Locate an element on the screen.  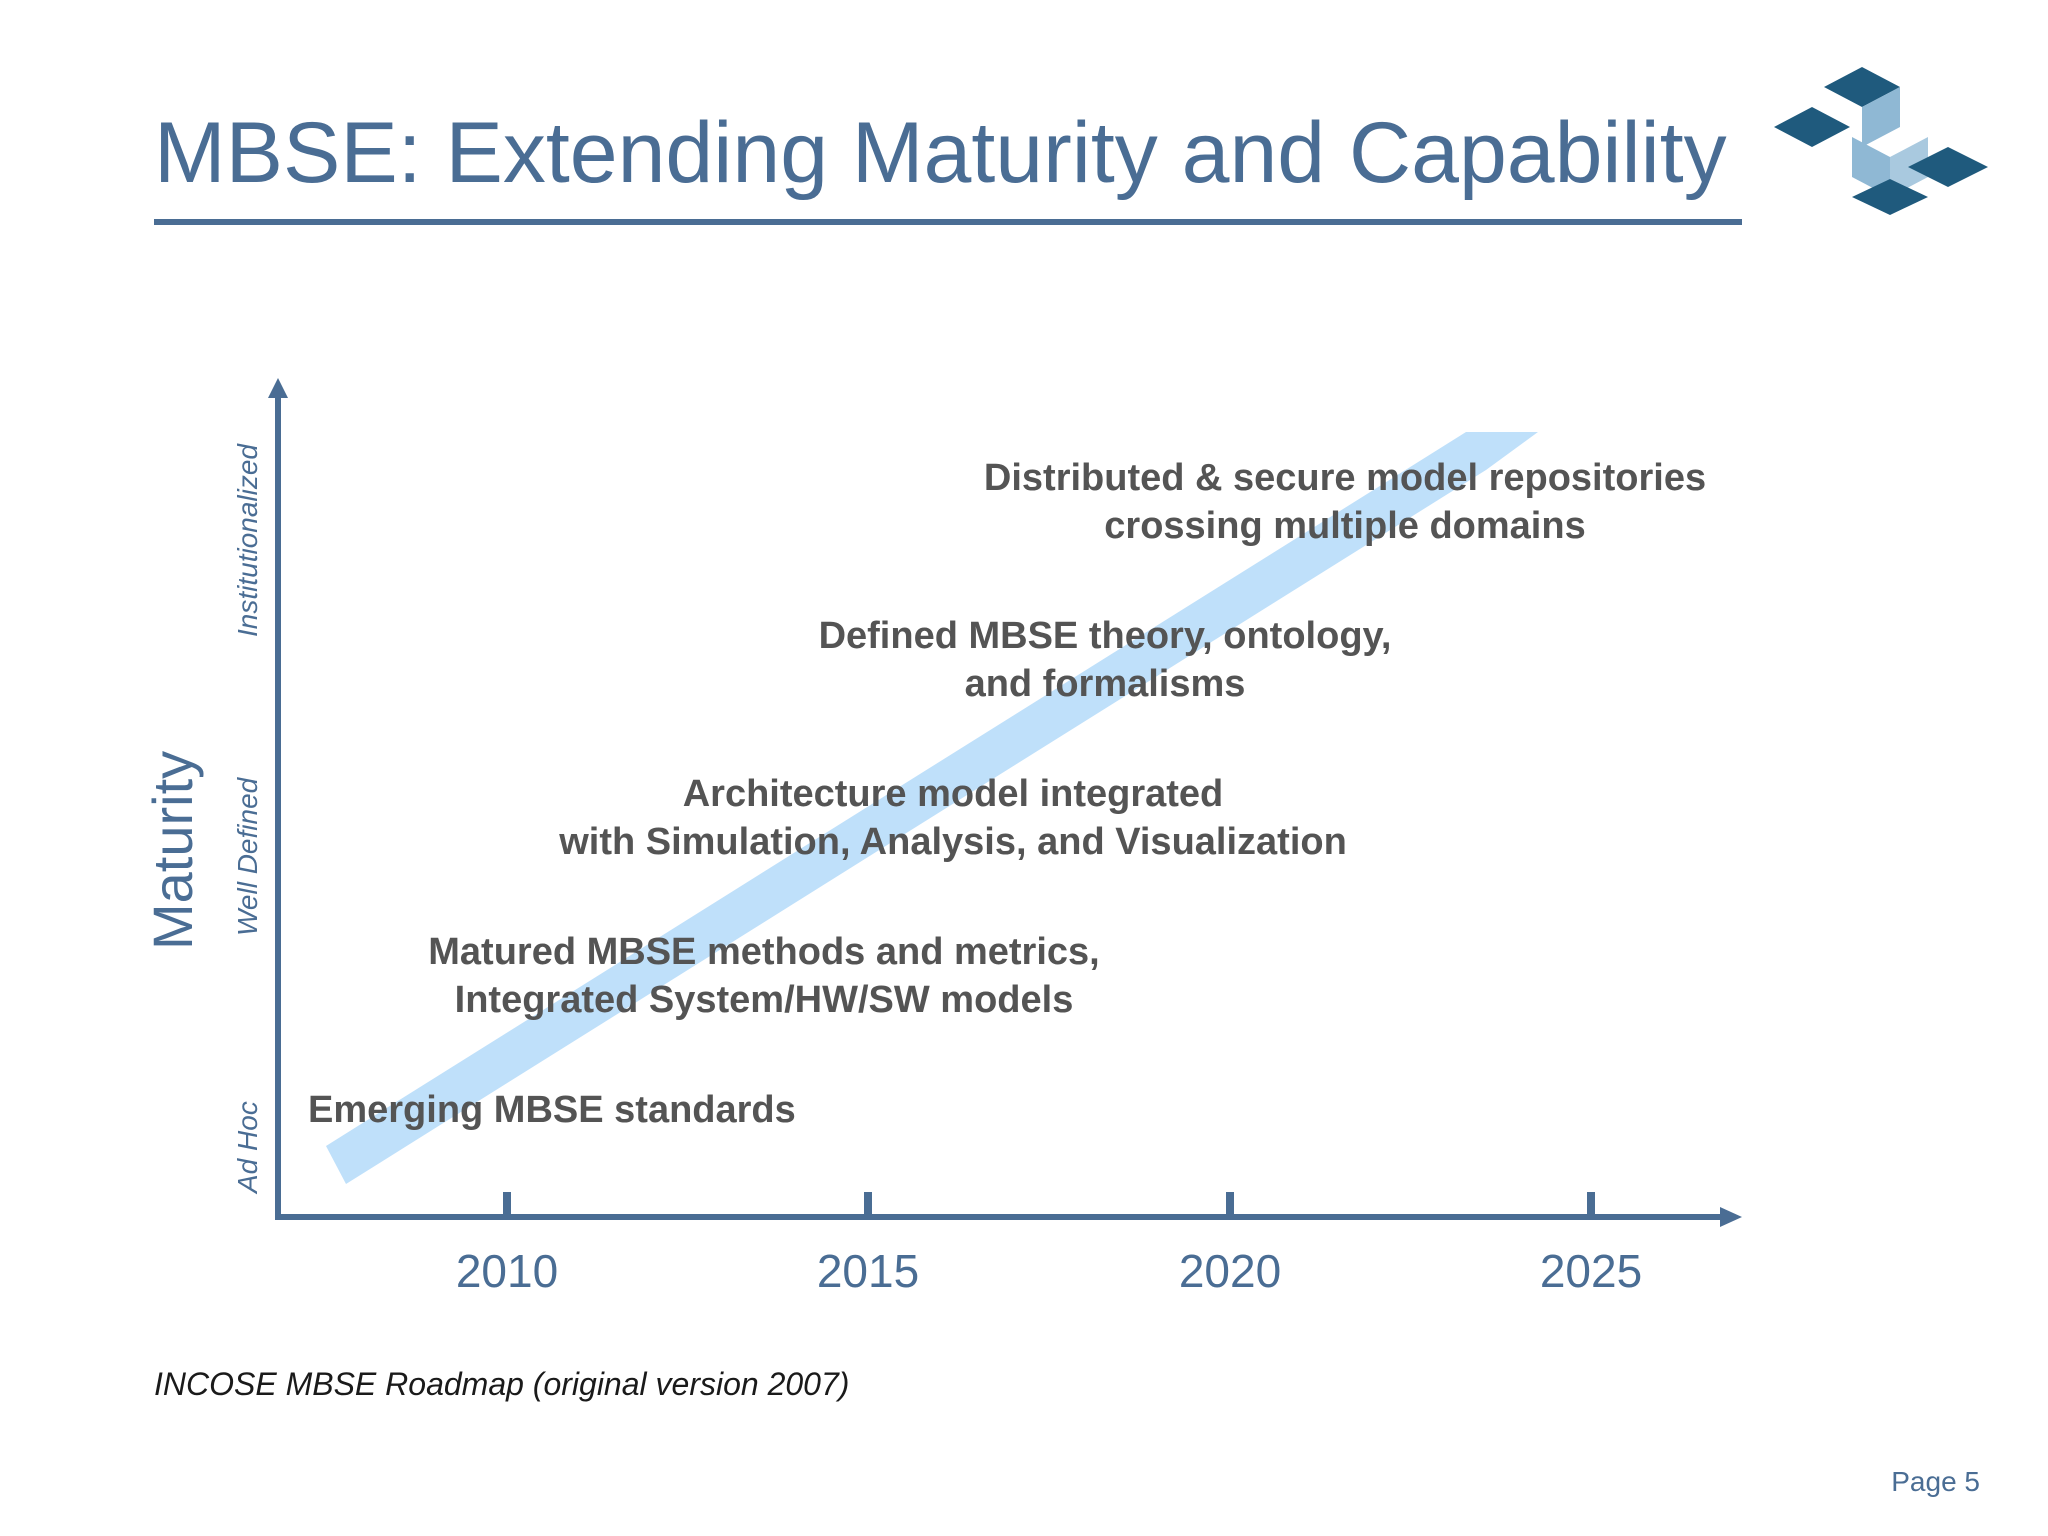
milestone-line: Distributed & secure model repositories is located at coordinates (1345, 478).